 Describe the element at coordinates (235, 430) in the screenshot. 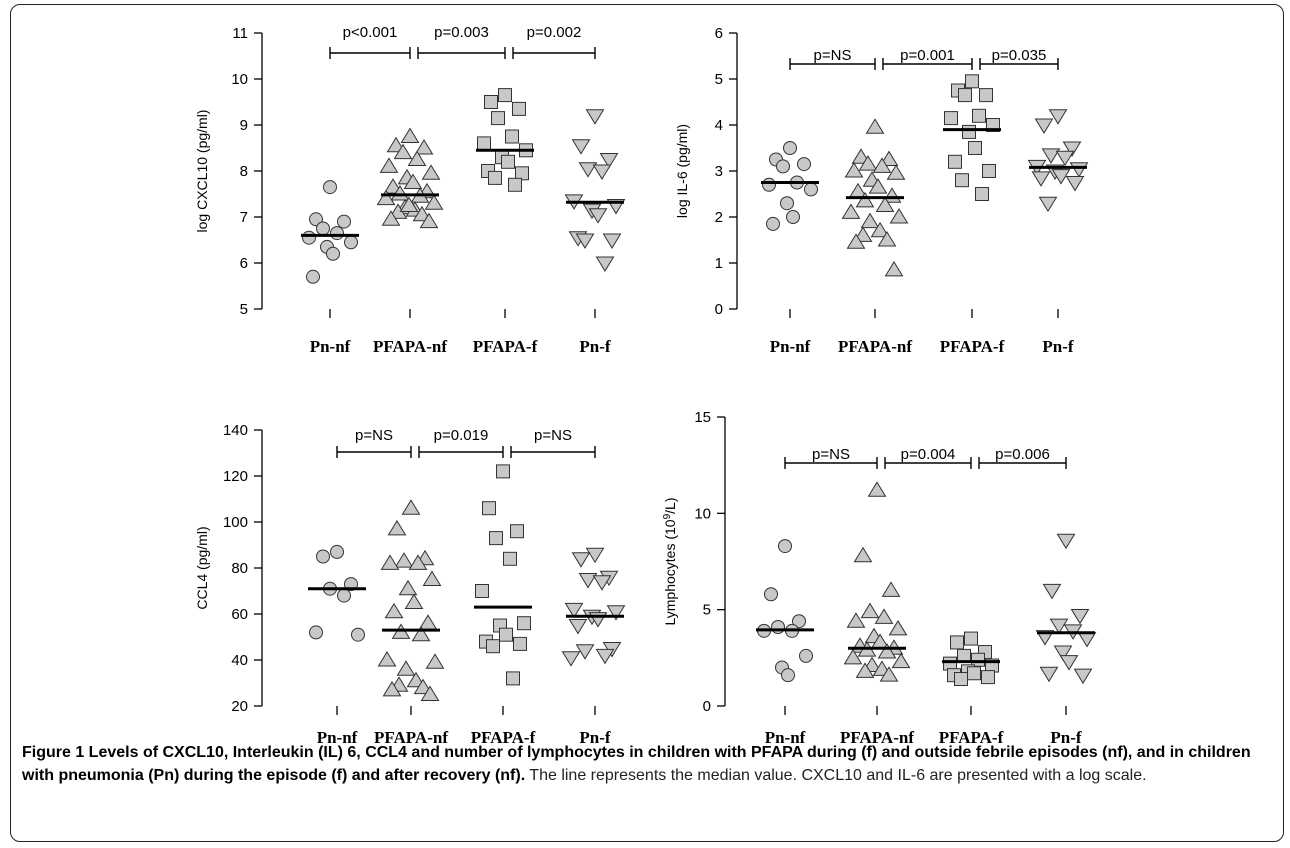

I see `y-tick-label: 140` at that location.